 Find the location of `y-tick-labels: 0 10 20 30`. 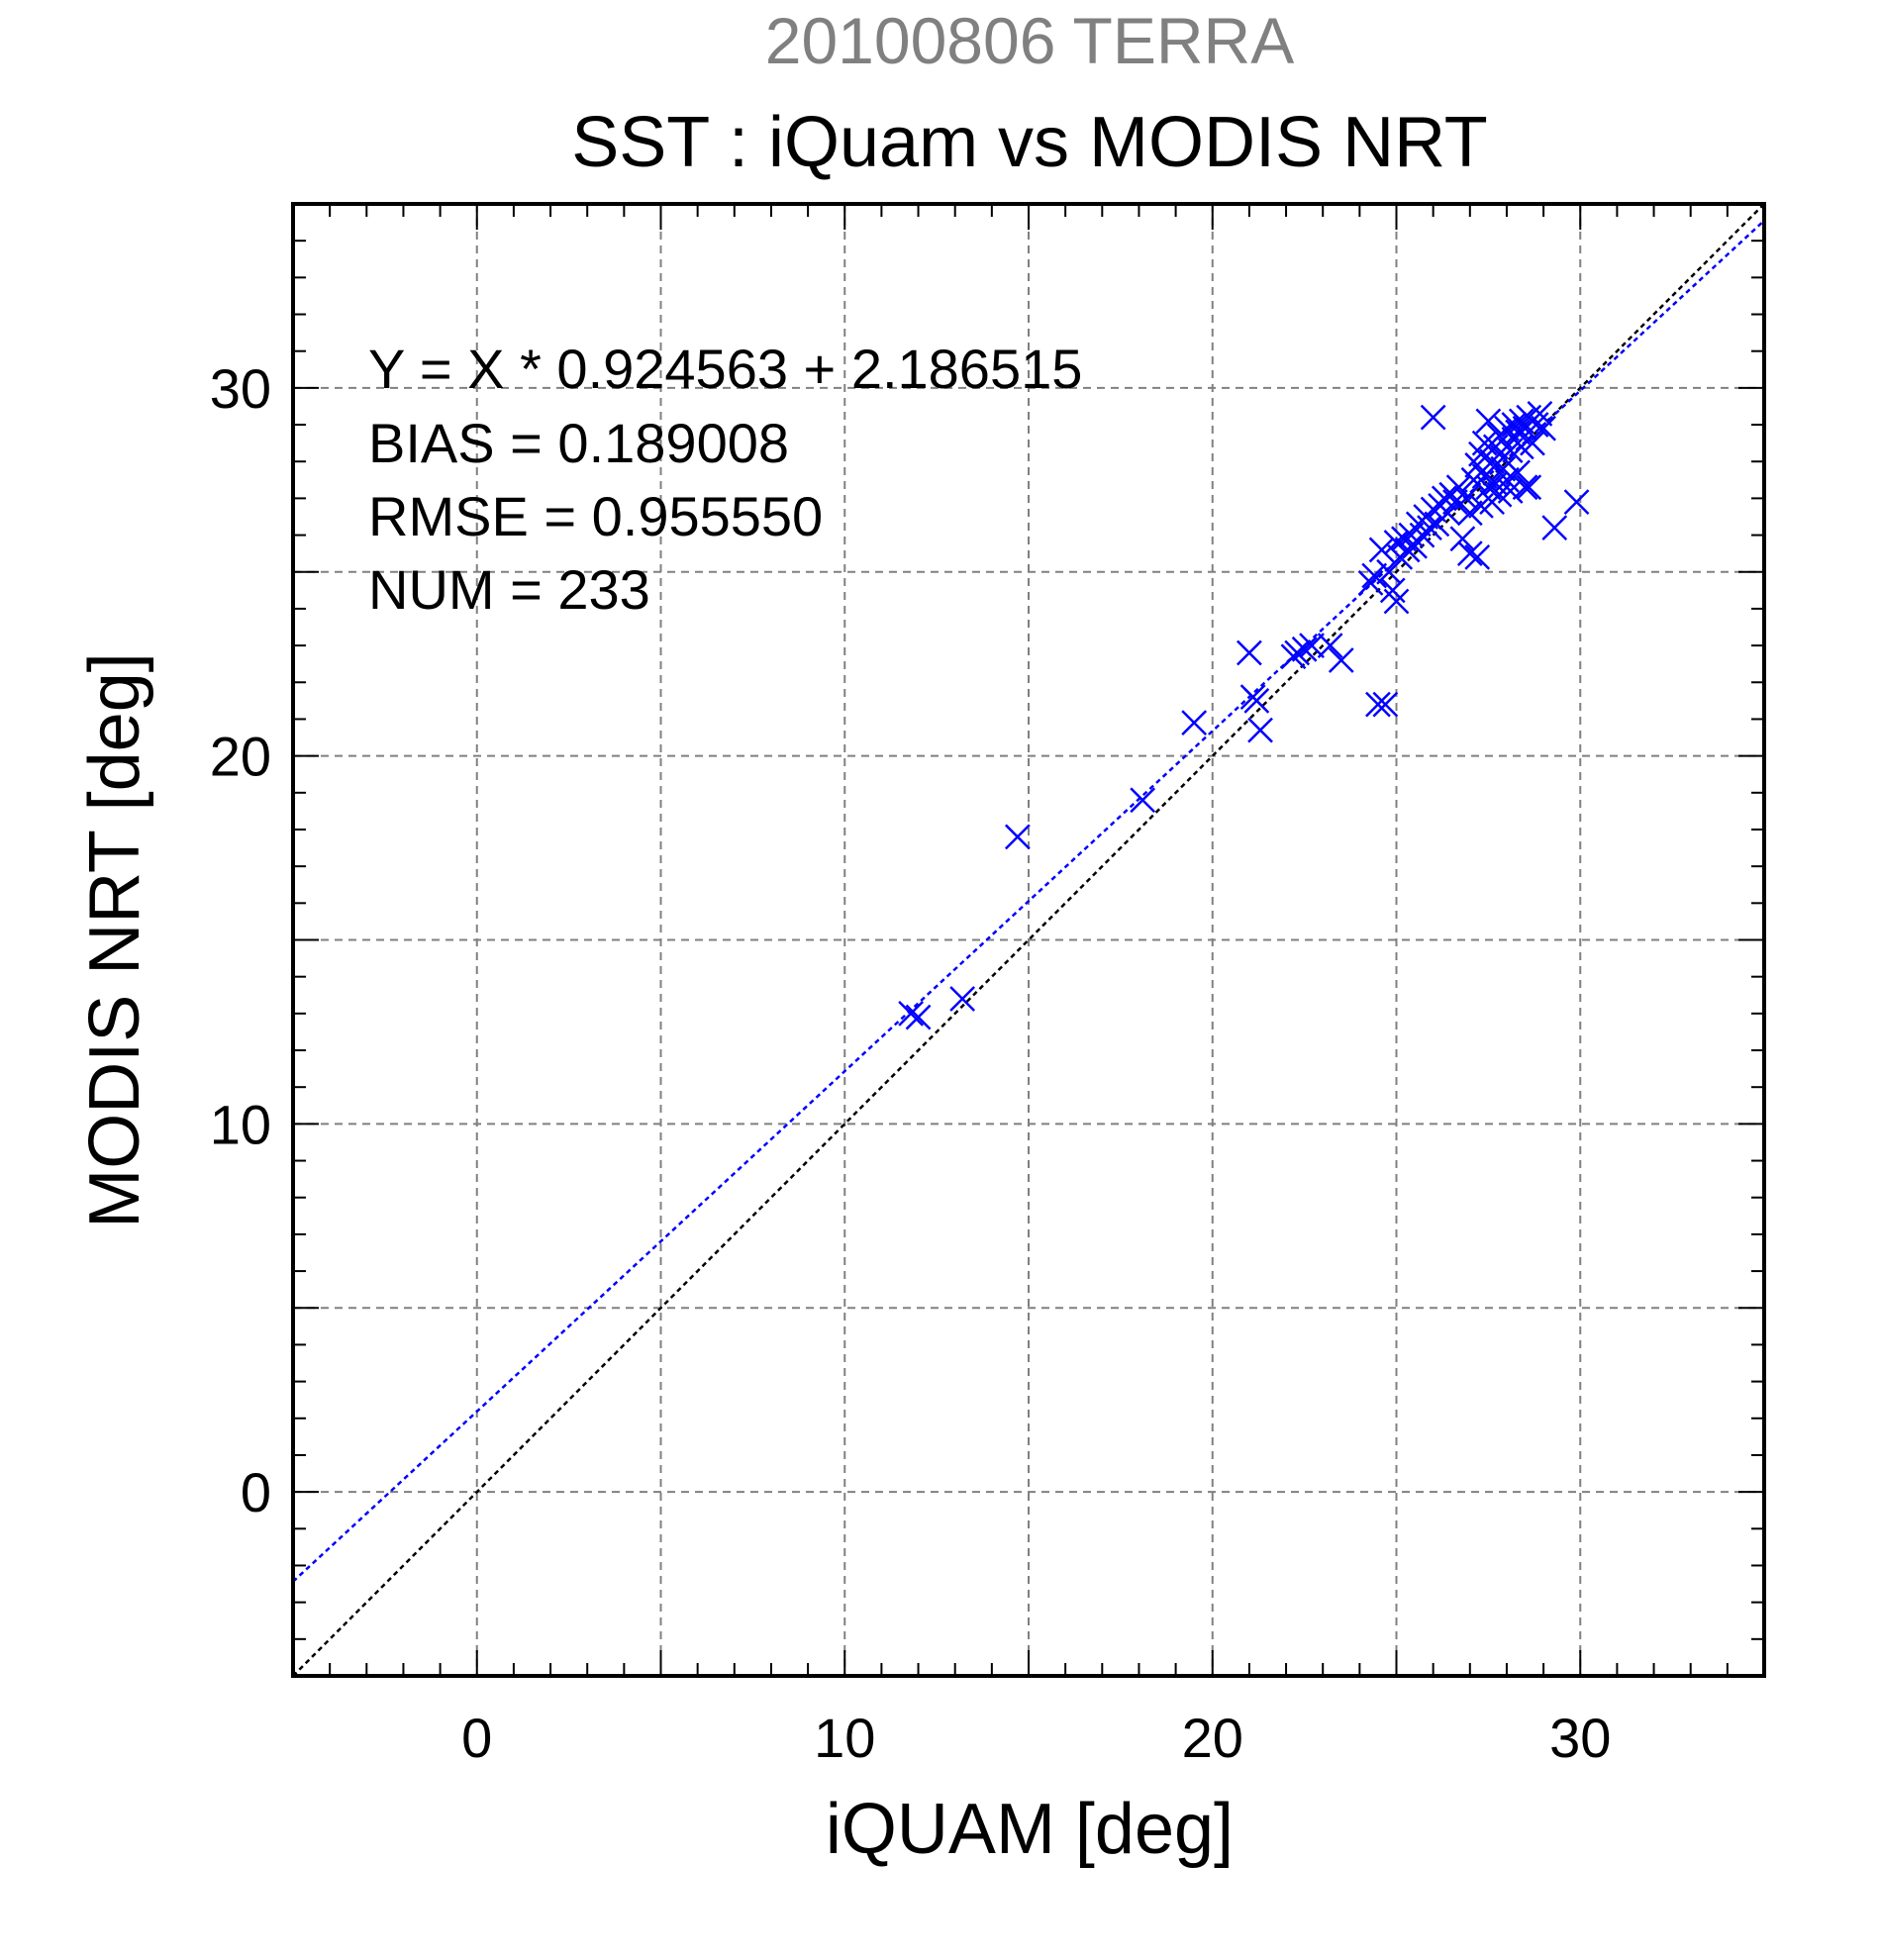

y-tick-labels: 0 10 20 30 is located at coordinates (241, 940).